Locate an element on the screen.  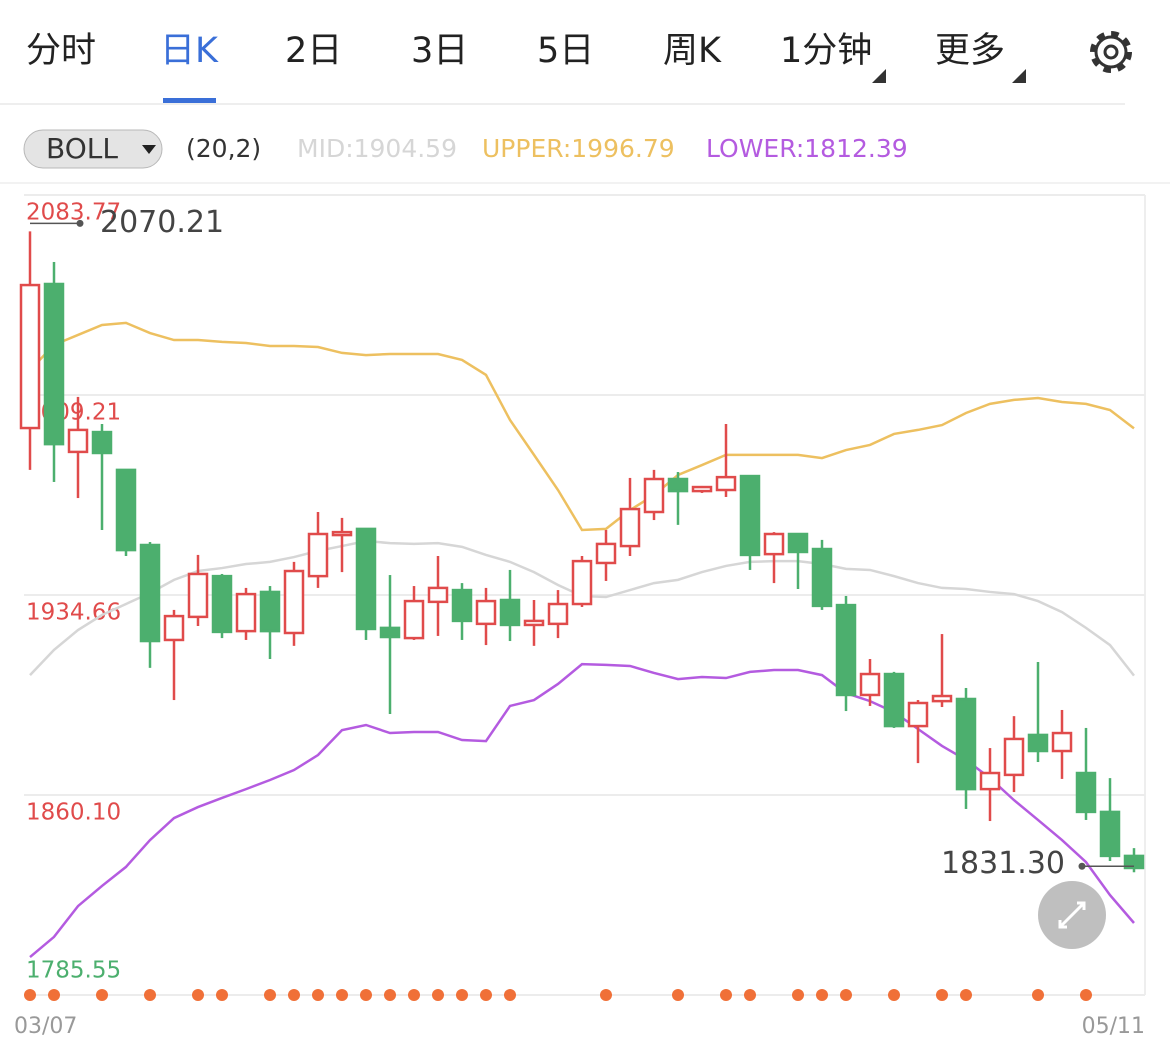
indicator-params: (20,2) is located at coordinates (223, 148).